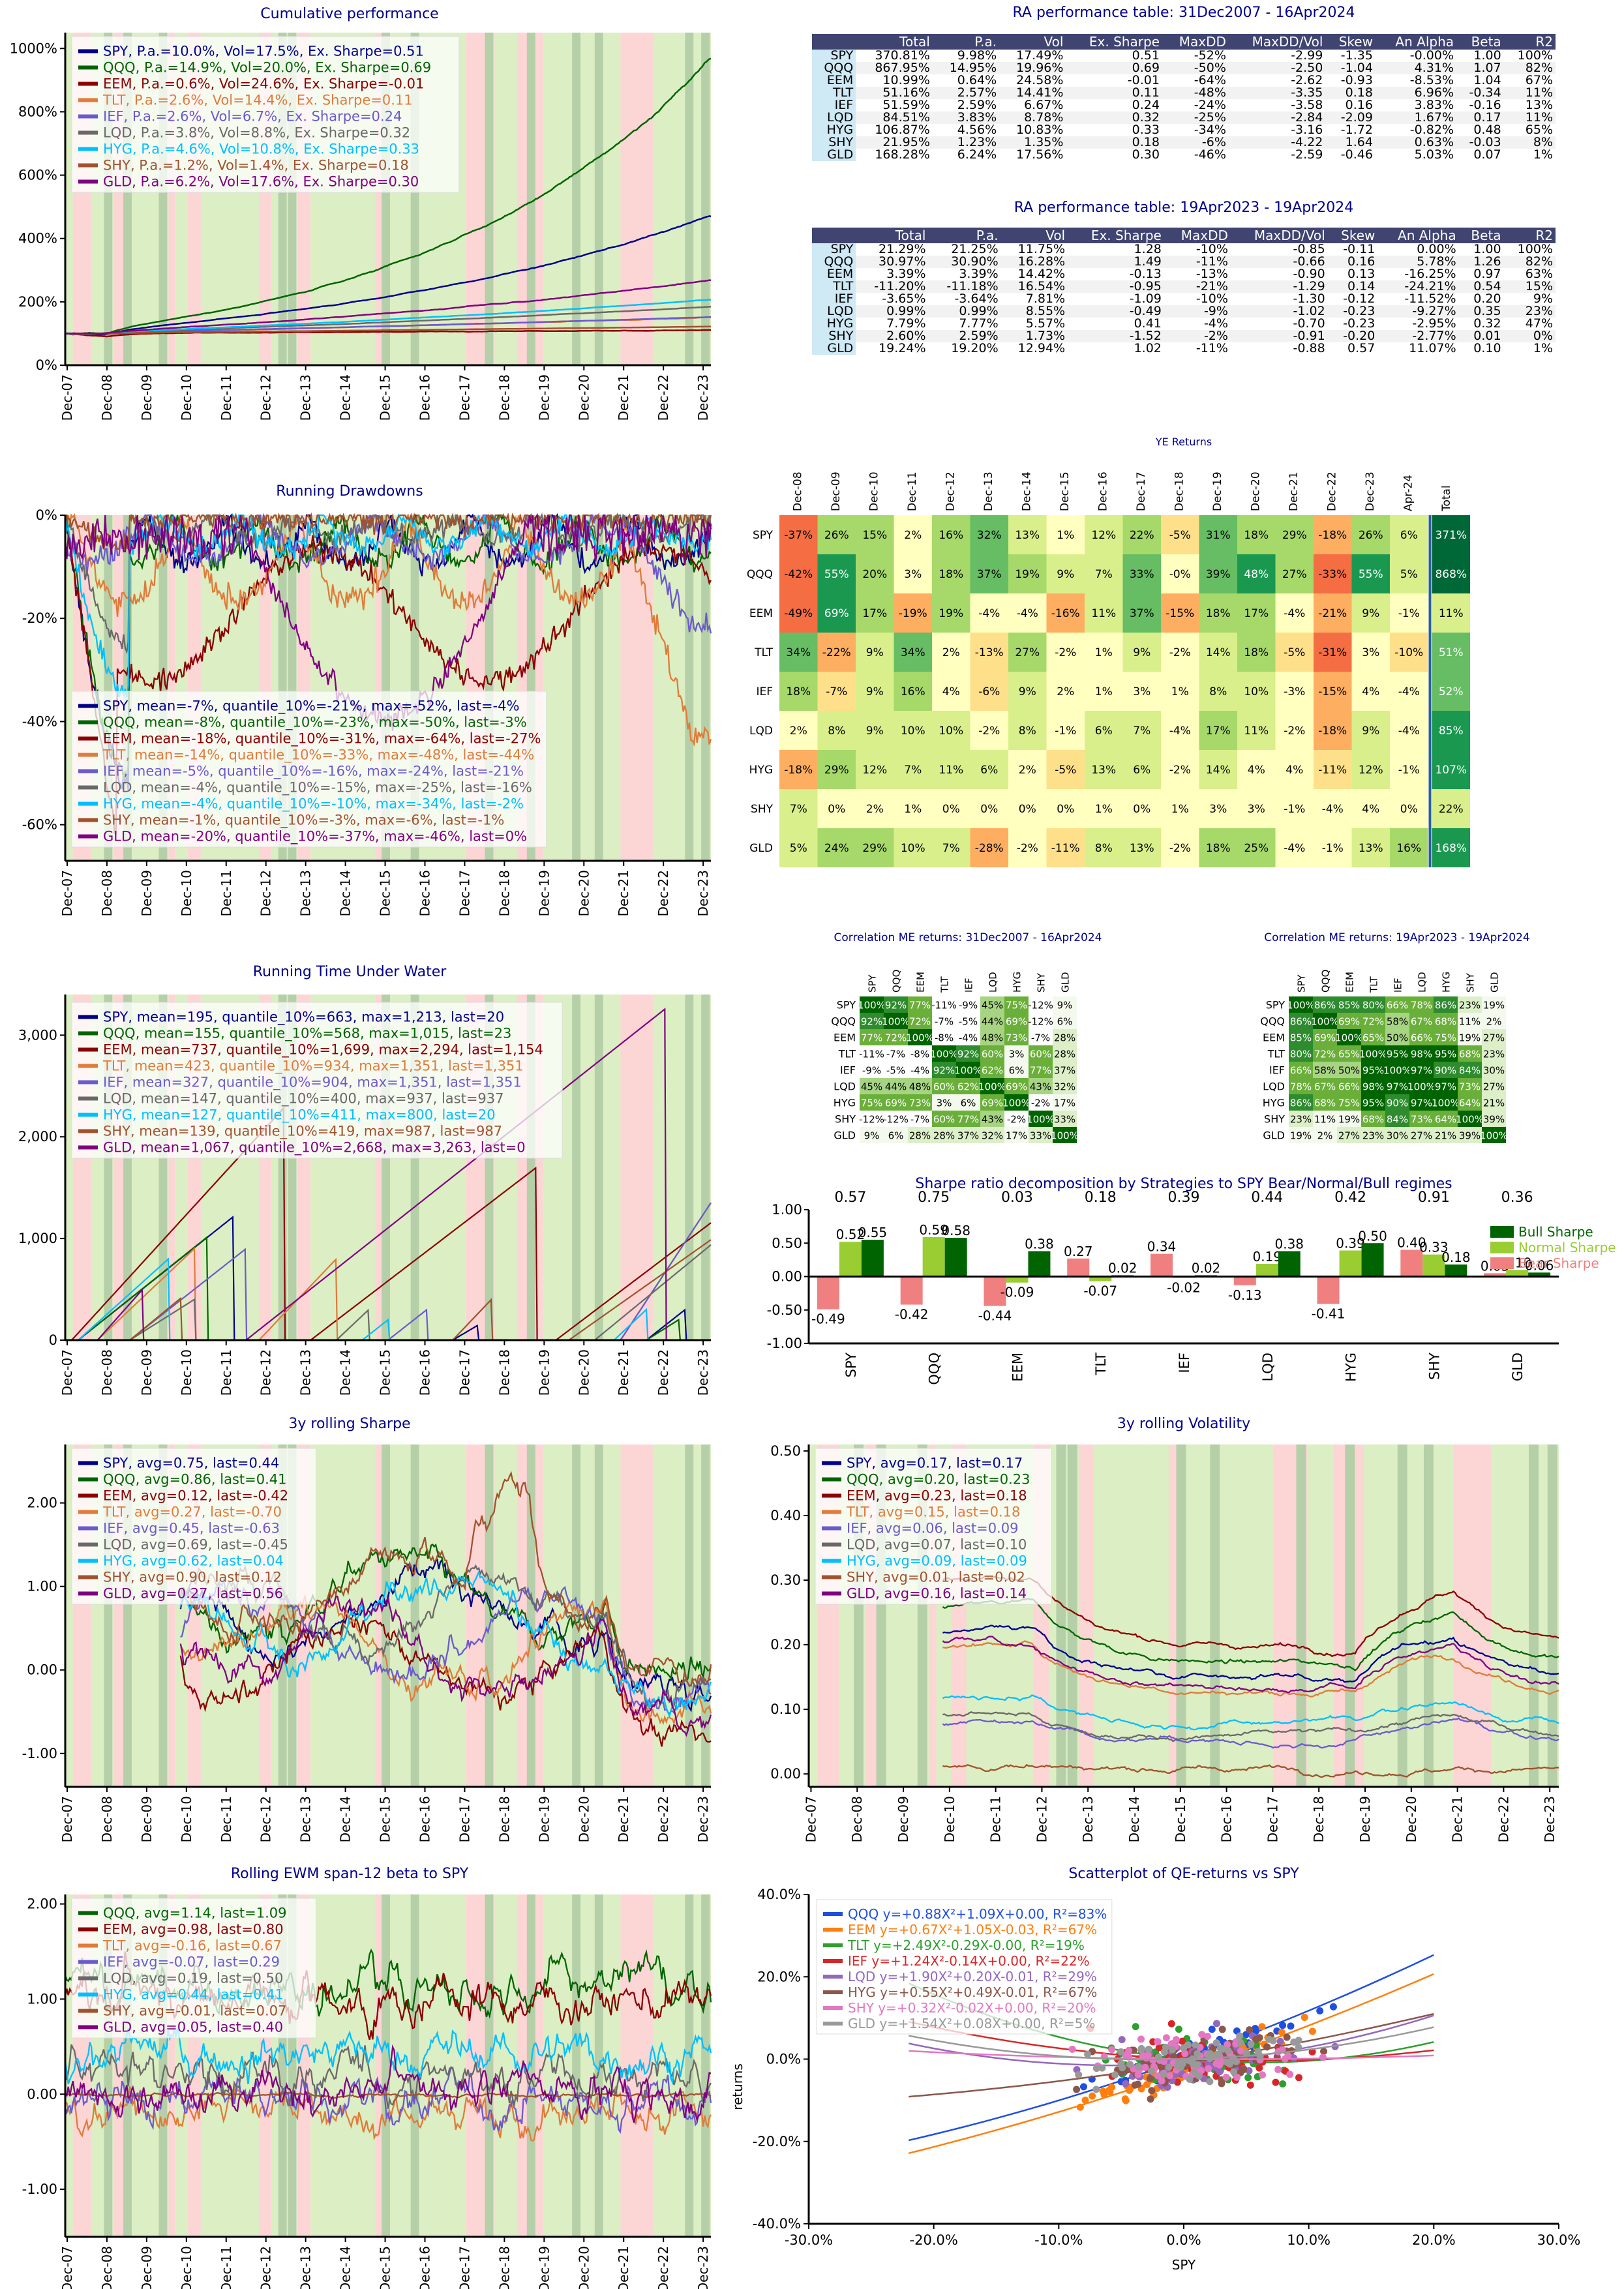 The height and width of the screenshot is (2289, 1624). What do you see at coordinates (1195, 56) in the screenshot?
I see `table-cell: -52%` at bounding box center [1195, 56].